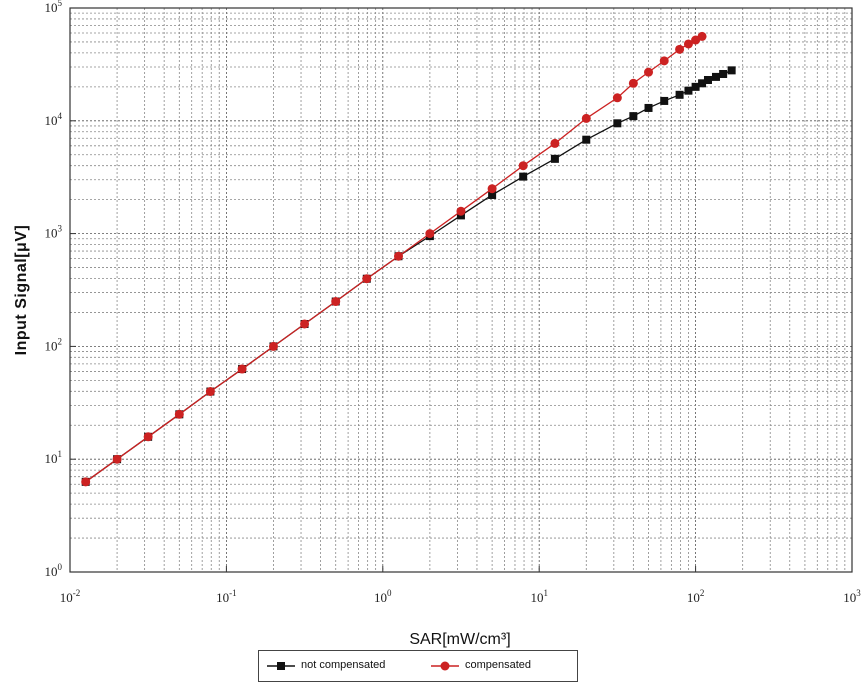 The width and height of the screenshot is (864, 698). I want to click on y-axis-label: Input Signal[μV], so click(21, 290).